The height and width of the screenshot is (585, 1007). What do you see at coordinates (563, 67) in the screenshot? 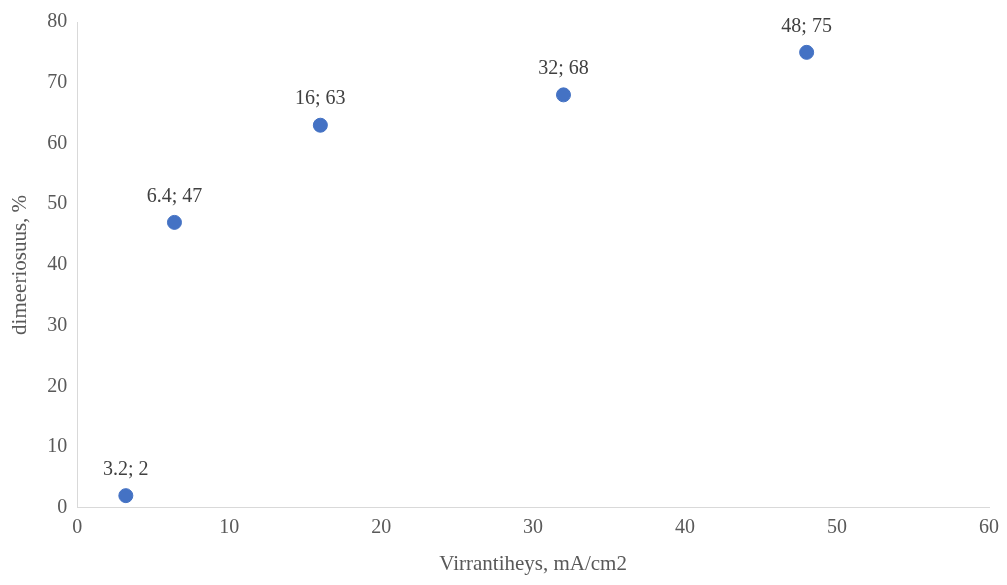
I see `data-label: 32; 68` at bounding box center [563, 67].